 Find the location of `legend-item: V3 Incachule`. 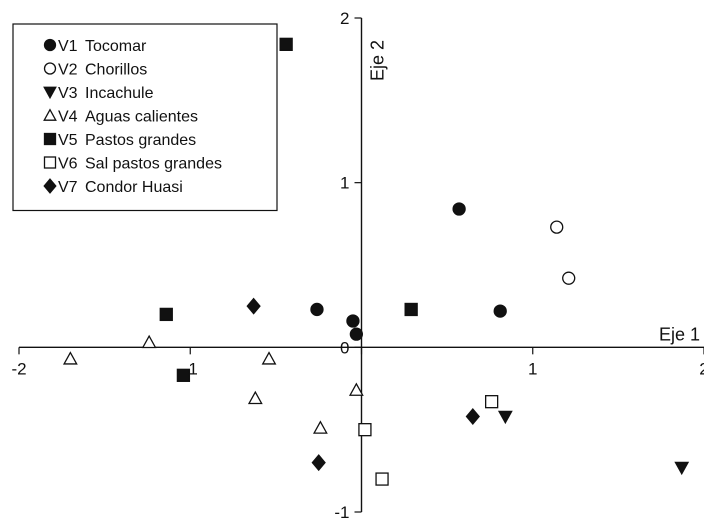

legend-item: V3 Incachule is located at coordinates (98, 93).